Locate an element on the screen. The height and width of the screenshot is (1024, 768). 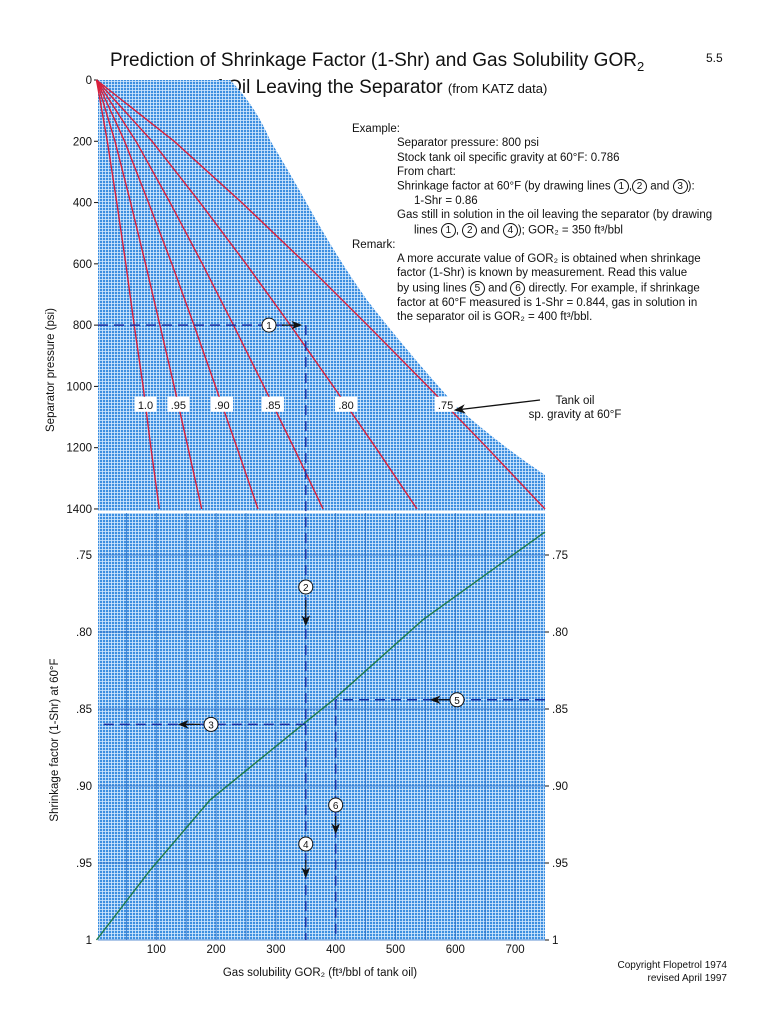
y-tick-label: 1400 is located at coordinates (79, 510).